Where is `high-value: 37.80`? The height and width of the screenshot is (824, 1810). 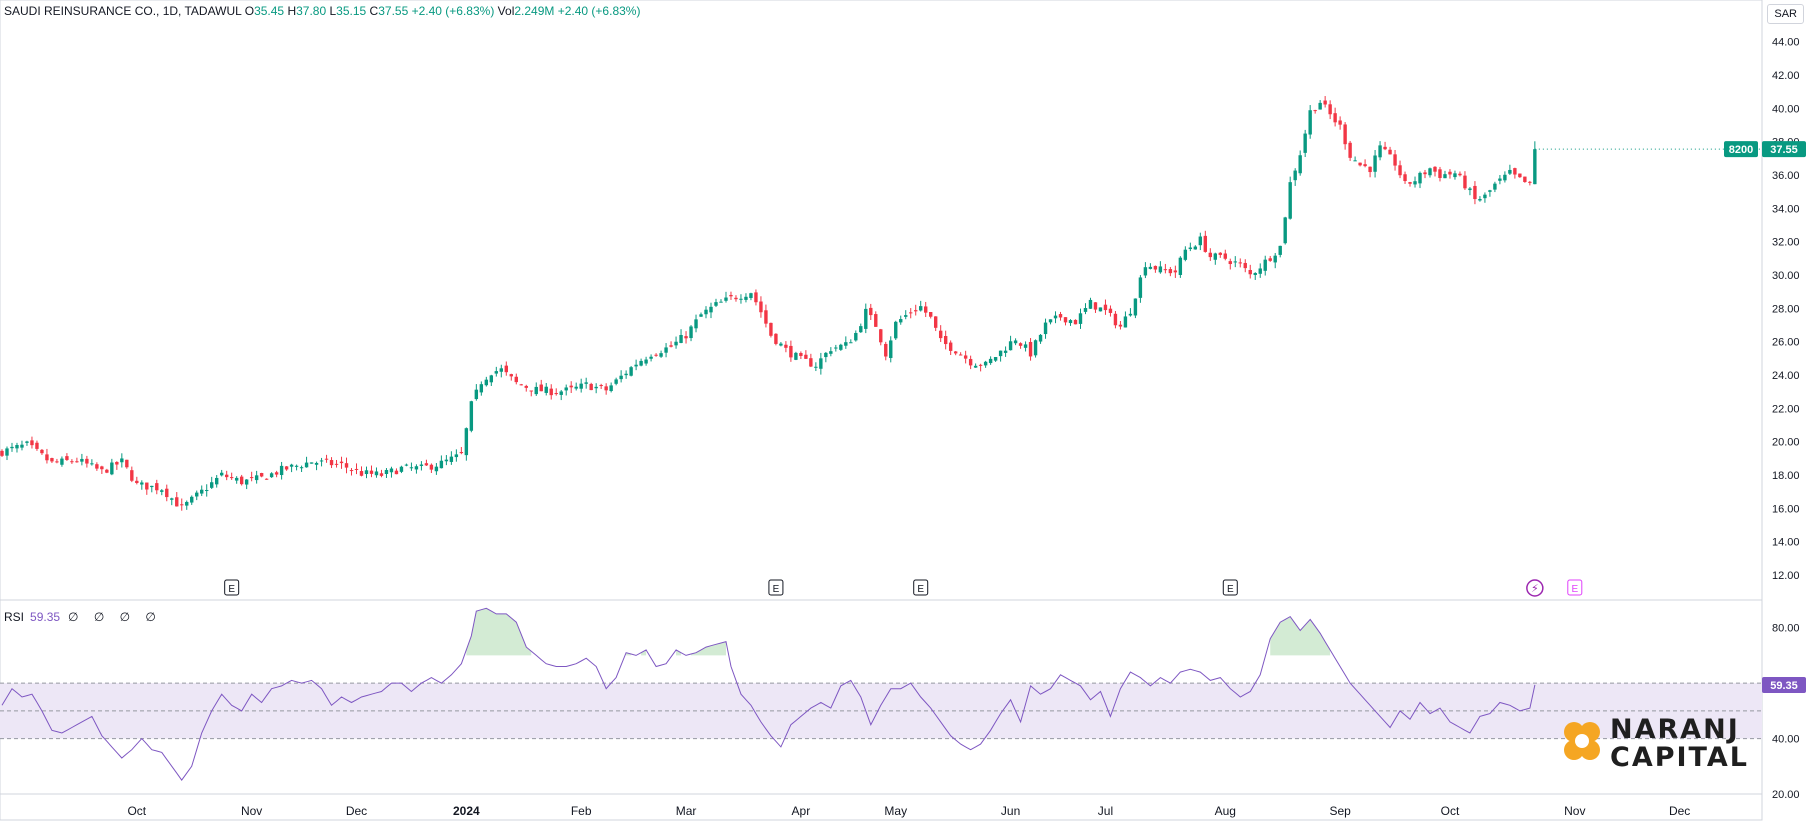
high-value: 37.80 is located at coordinates (311, 11).